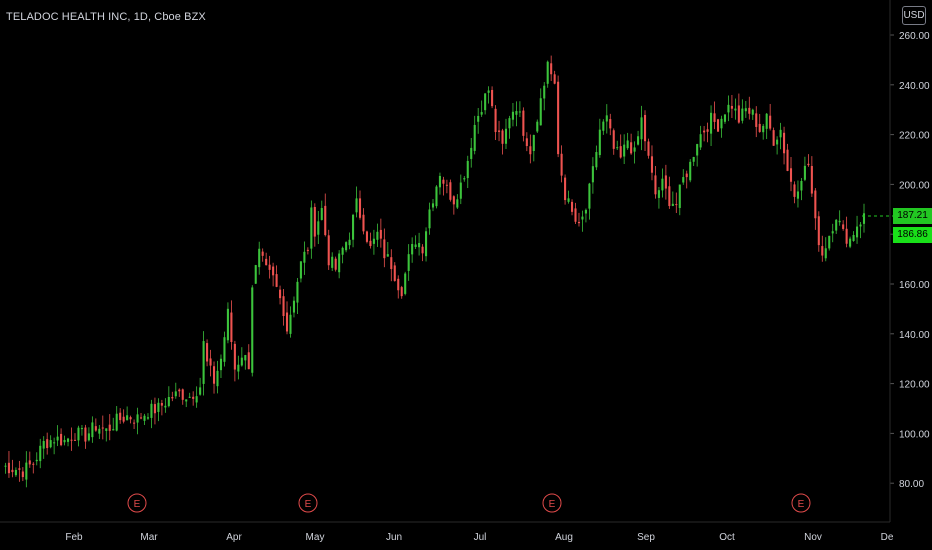  What do you see at coordinates (447, 532) in the screenshot?
I see `time-axis: Feb Mar Apr May Jun Jul Aug Sep Oct Nov De` at bounding box center [447, 532].